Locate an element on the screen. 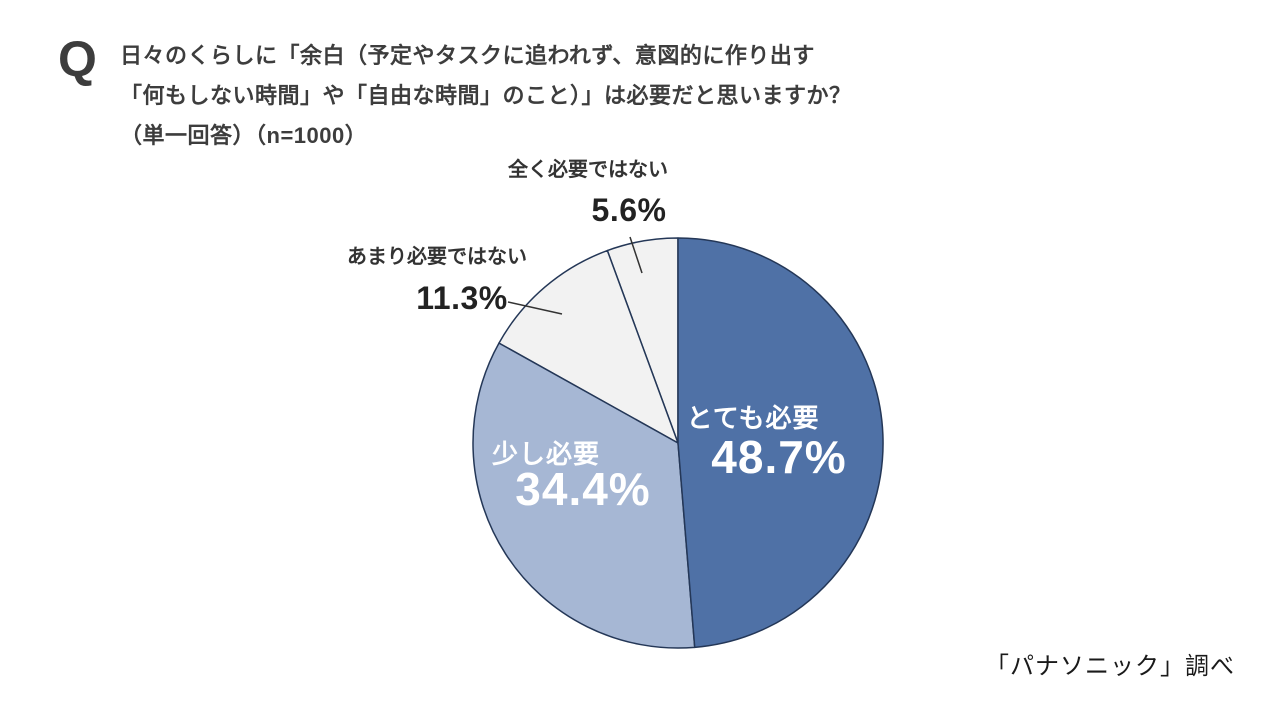 The height and width of the screenshot is (720, 1280). question-line-3: （単一回答）（n=1000） is located at coordinates (244, 135).